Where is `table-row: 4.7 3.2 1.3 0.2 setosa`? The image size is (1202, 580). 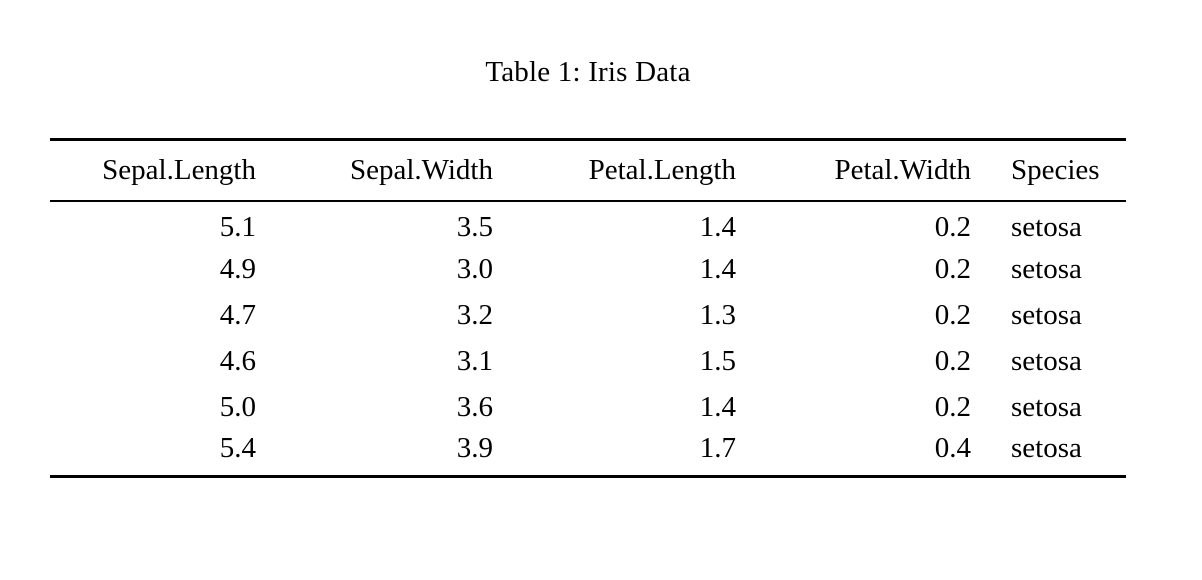
table-row: 4.7 3.2 1.3 0.2 setosa is located at coordinates (588, 316).